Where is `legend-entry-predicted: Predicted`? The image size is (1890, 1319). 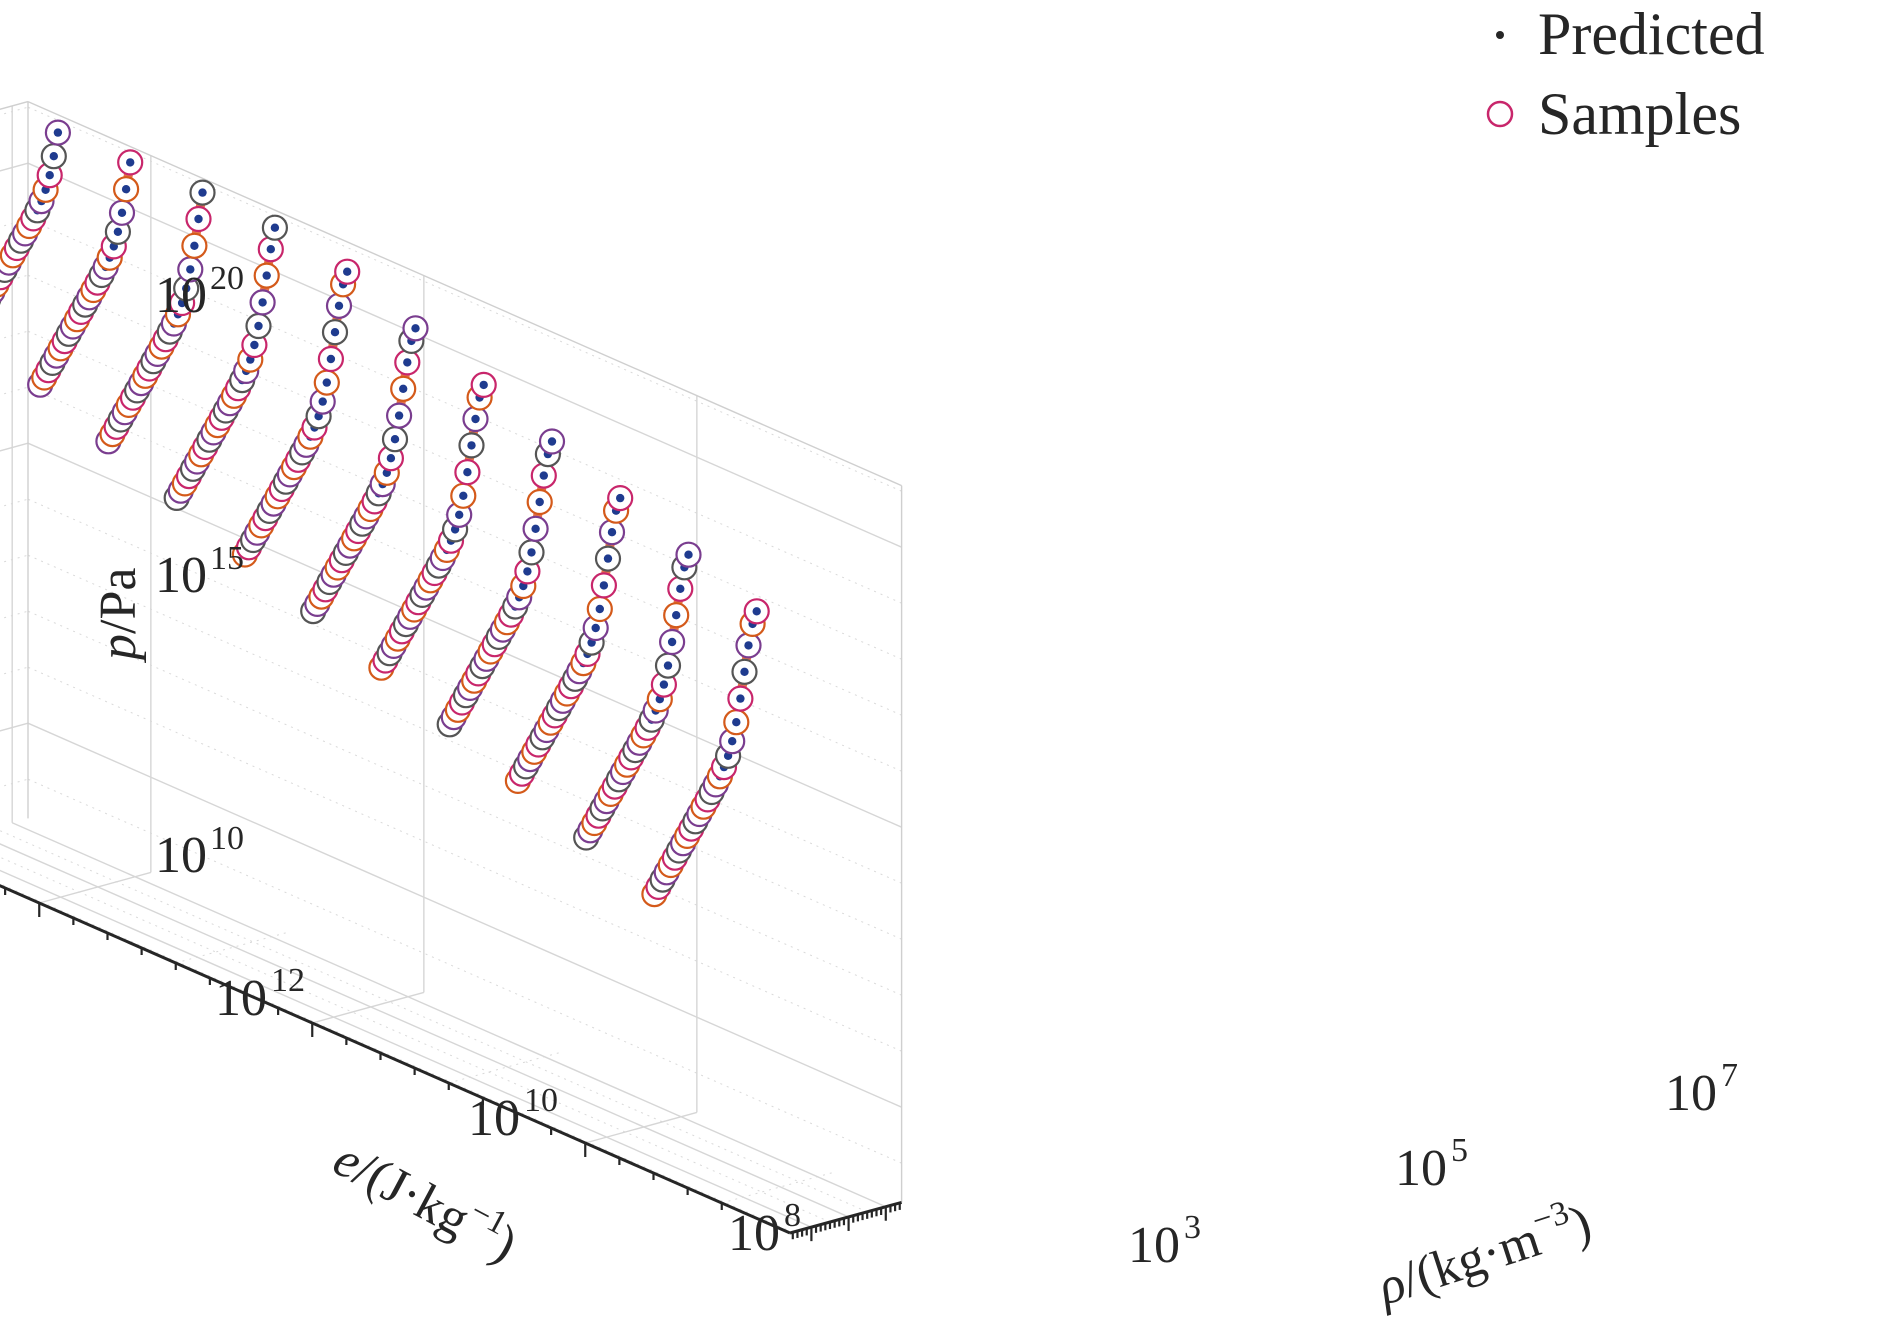 legend-entry-predicted: Predicted is located at coordinates (1630, 34).